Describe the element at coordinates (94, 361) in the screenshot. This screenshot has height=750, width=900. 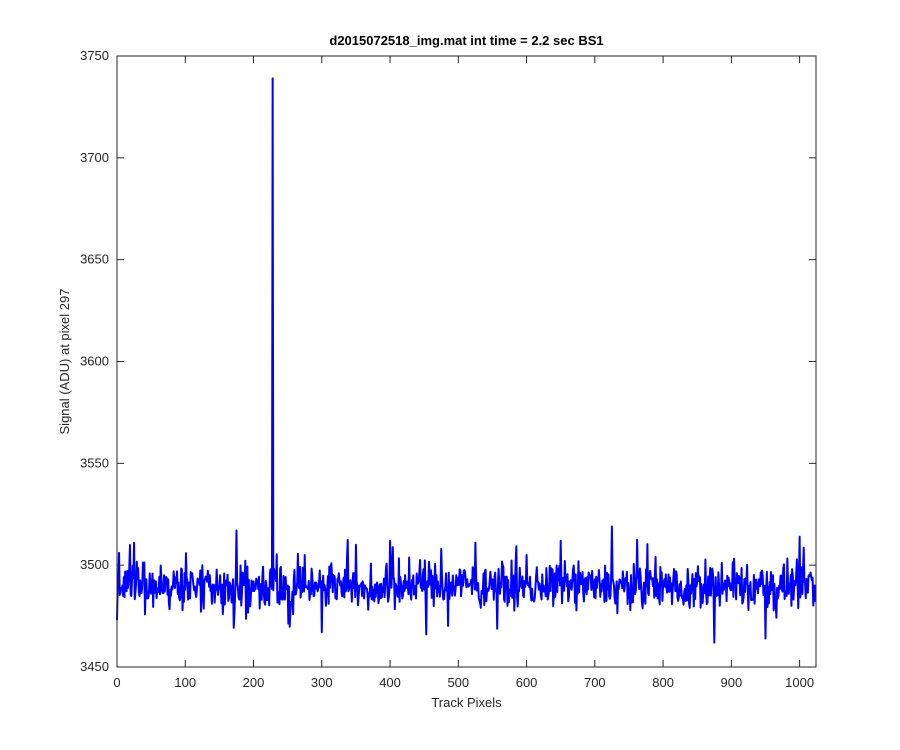
I see `y-tick-label: 3600` at that location.